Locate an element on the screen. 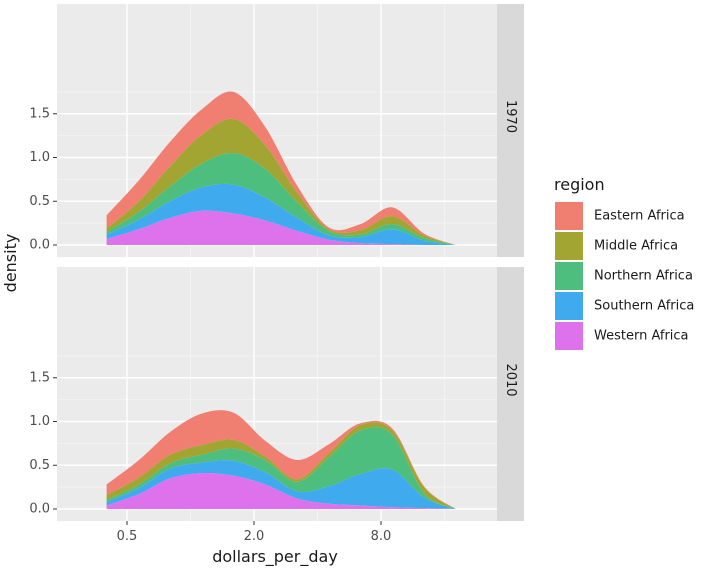  legend-label-middle-africa: Middle Africa is located at coordinates (636, 246).